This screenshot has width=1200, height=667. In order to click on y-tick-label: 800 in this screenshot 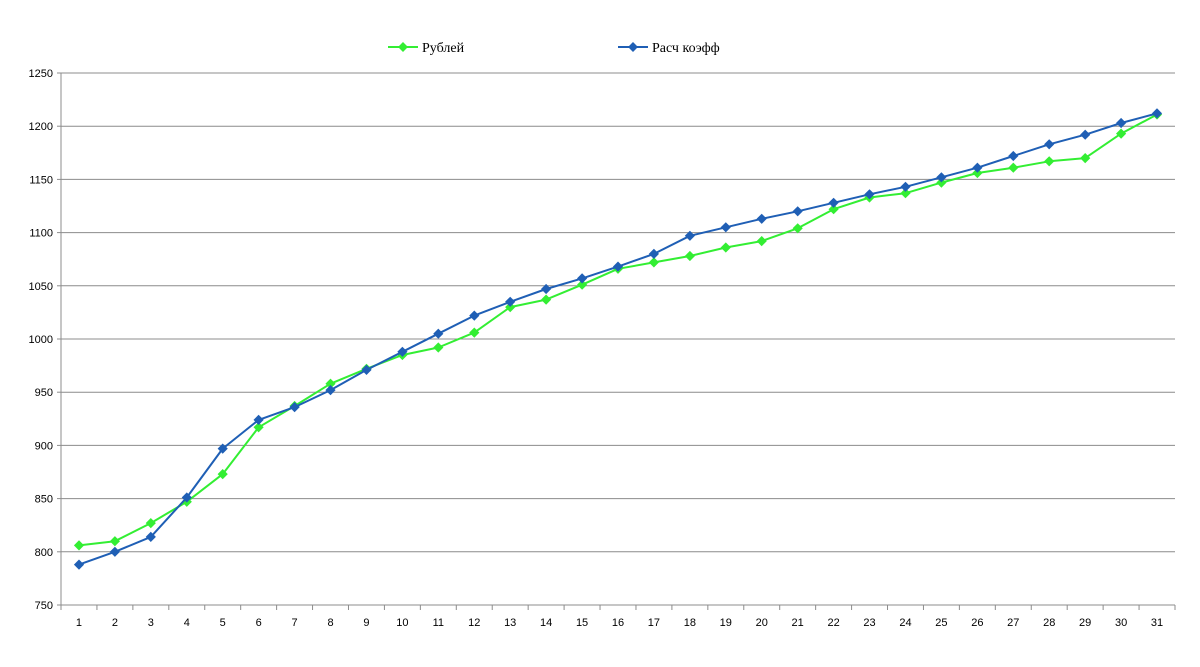, I will do `click(44, 553)`.